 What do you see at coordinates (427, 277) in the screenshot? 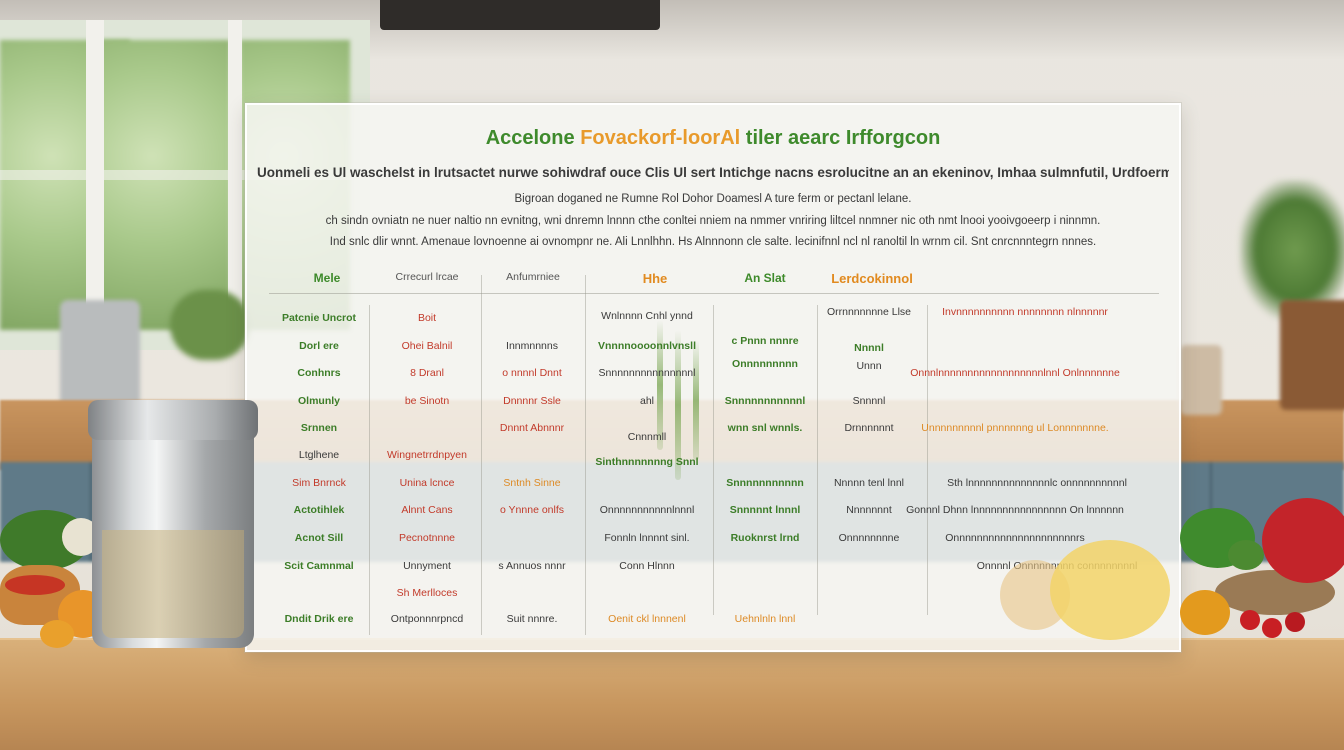
I see `column-header: Crrecurl lrcae` at bounding box center [427, 277].